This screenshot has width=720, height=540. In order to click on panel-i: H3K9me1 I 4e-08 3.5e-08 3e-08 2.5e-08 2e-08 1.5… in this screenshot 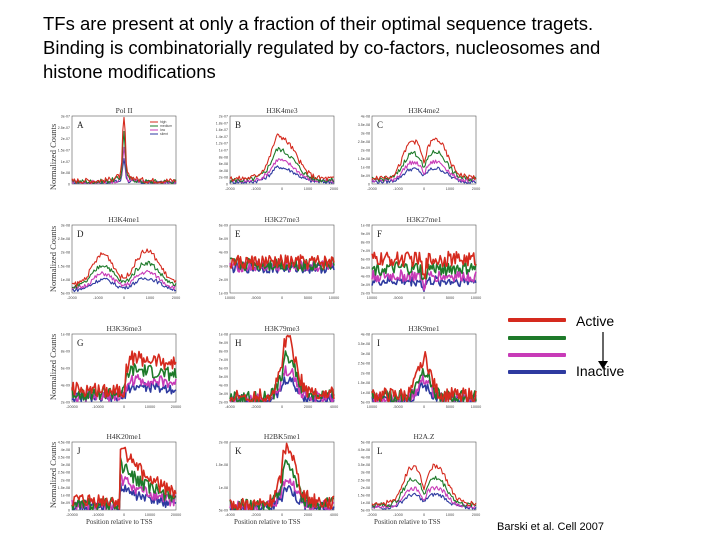, I will do `click(420, 366)`.